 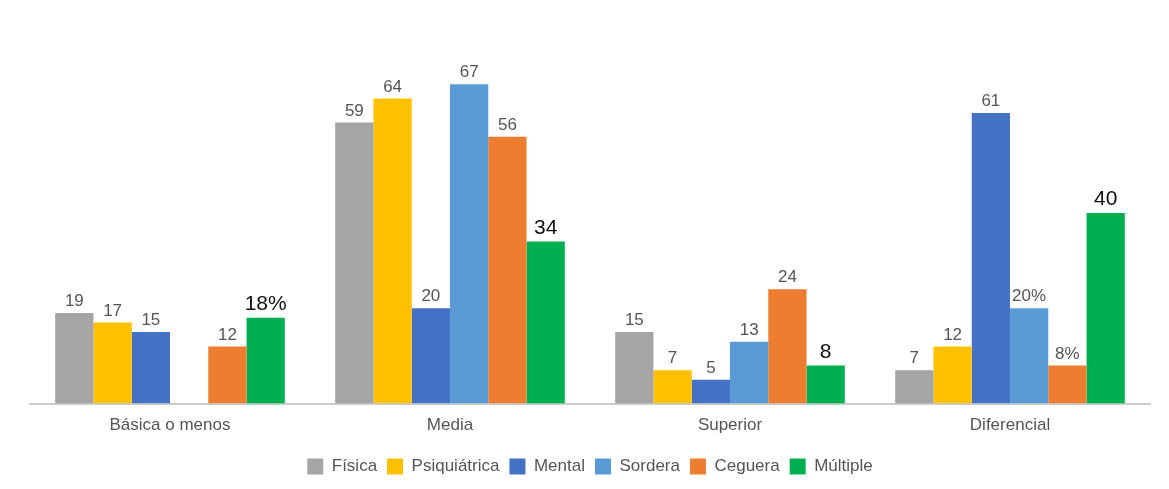 What do you see at coordinates (74, 301) in the screenshot?
I see `data-label: 19` at bounding box center [74, 301].